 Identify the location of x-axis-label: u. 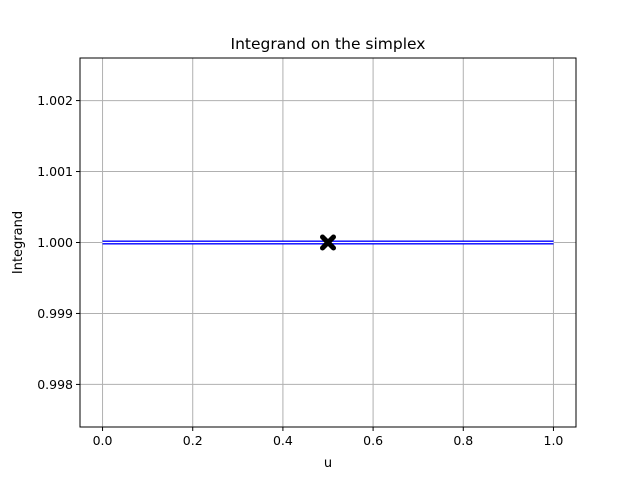
(328, 463).